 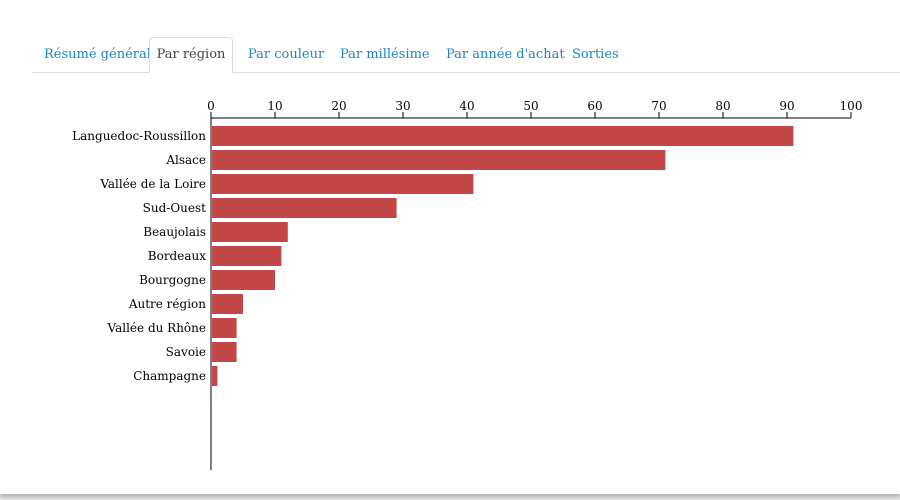 I want to click on x-tick-label: 70, so click(x=658, y=106).